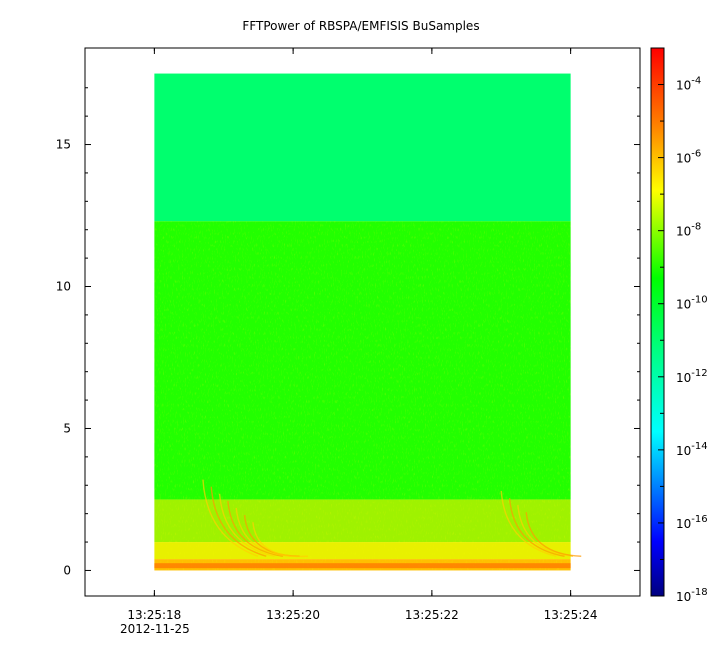 The image size is (724, 661). I want to click on colorbar-tick-label-5: 10⁻¹⁴, so click(692, 449).